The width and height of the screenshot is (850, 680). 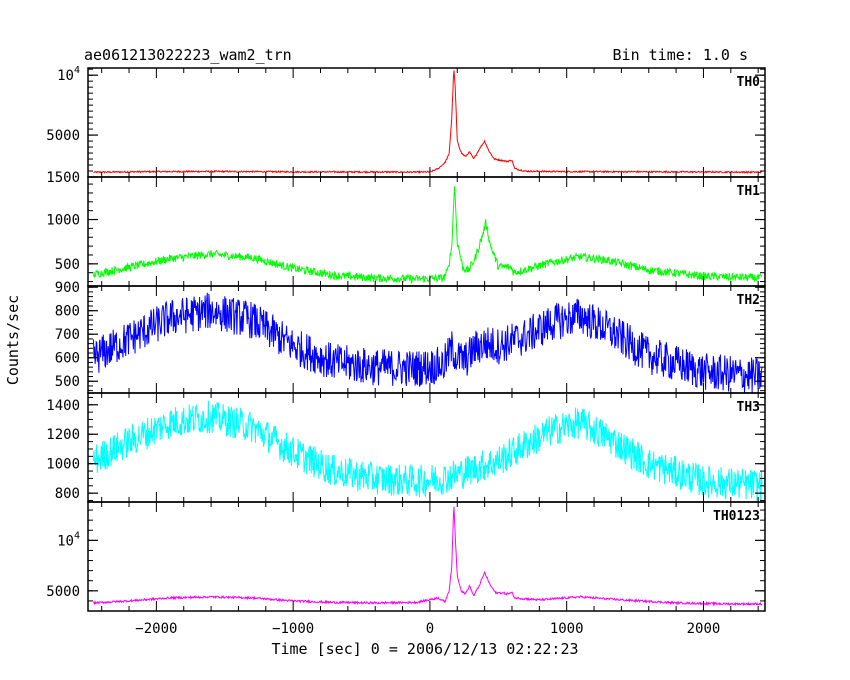 I want to click on panel-th1: 500 1000 TH1, so click(x=406, y=231).